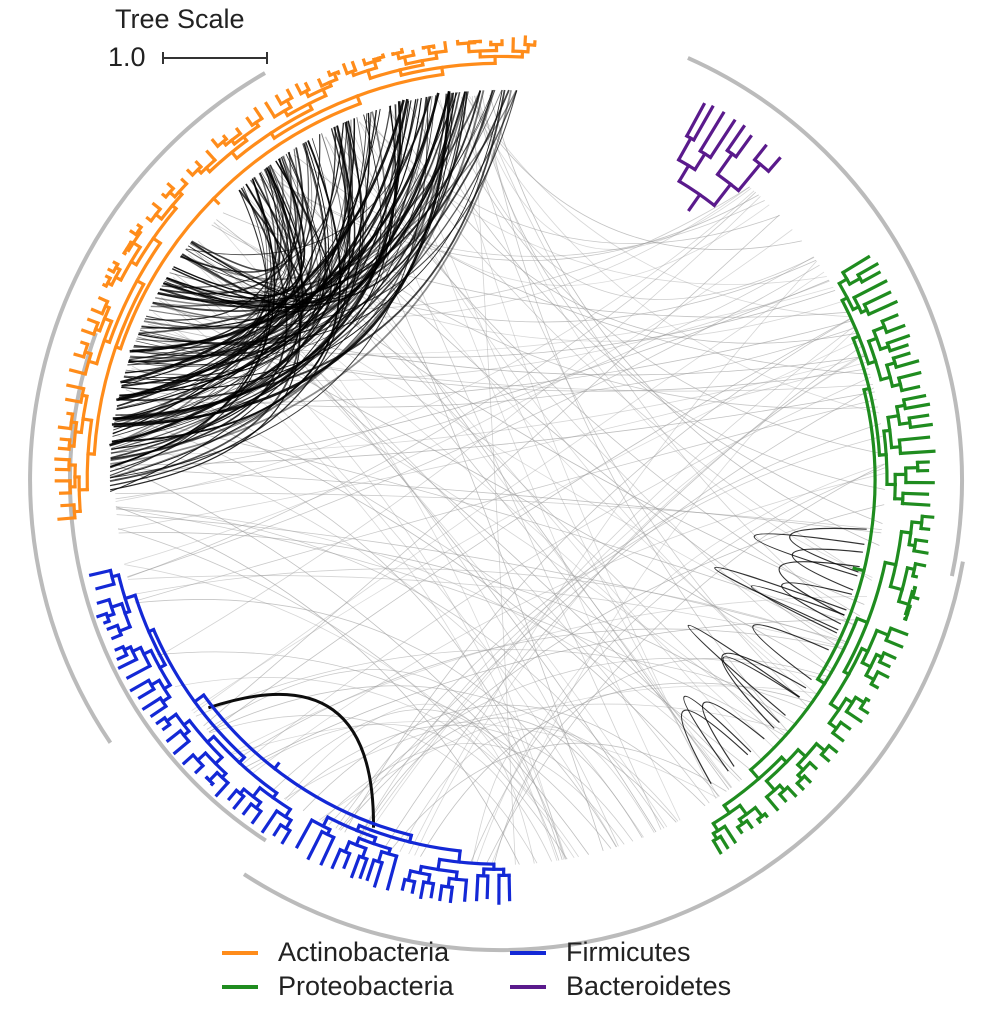 This screenshot has height=1021, width=1000. What do you see at coordinates (729, 157) in the screenshot?
I see `bacteroidetes-clade` at bounding box center [729, 157].